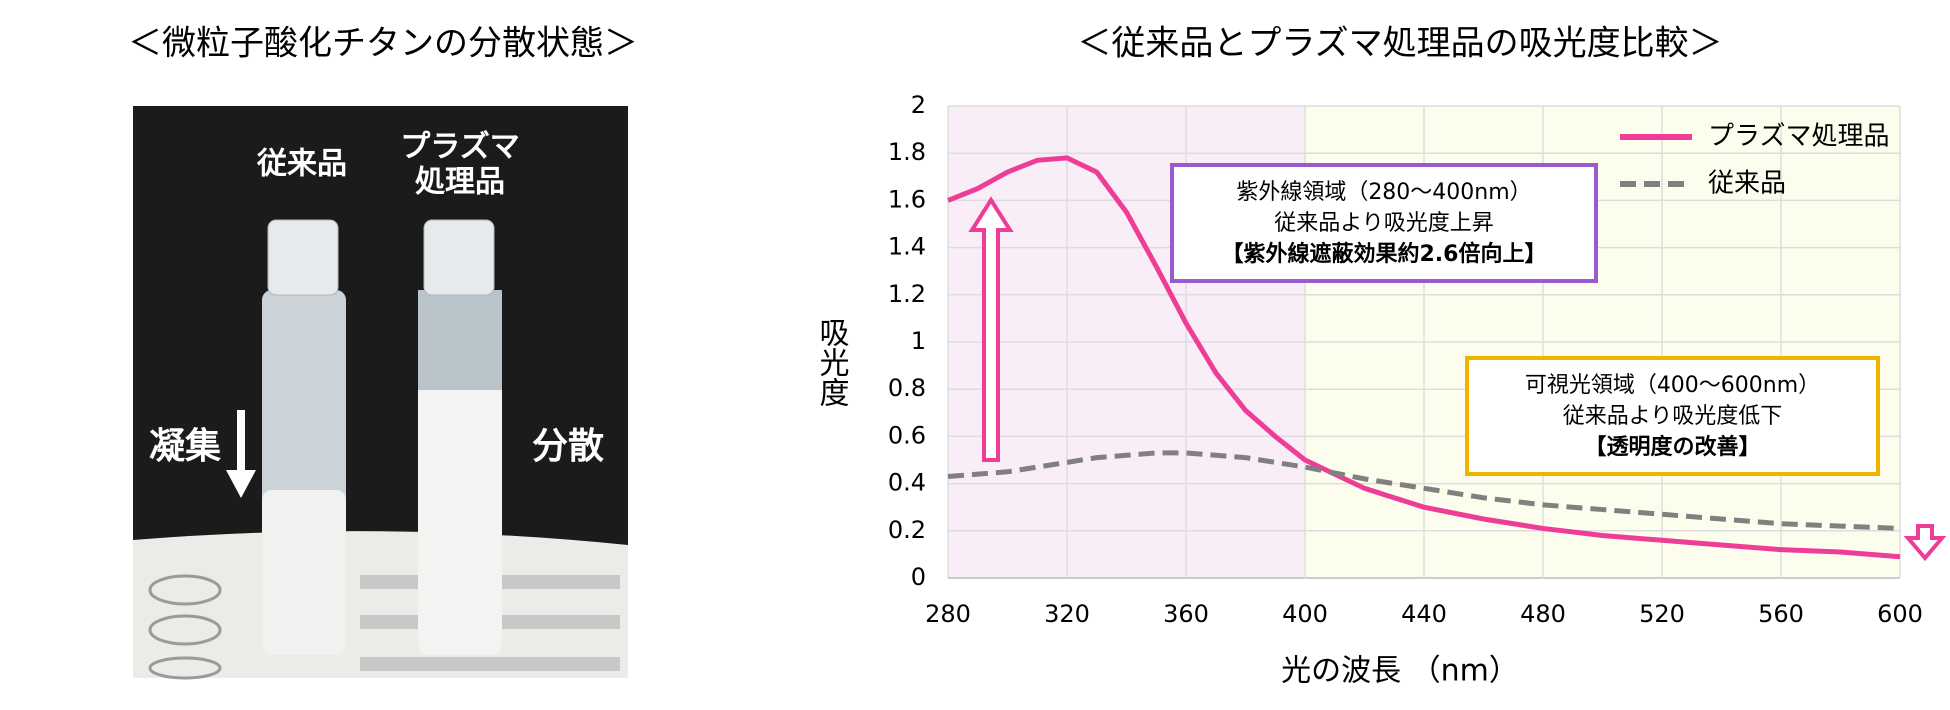  What do you see at coordinates (1424, 490) in the screenshot?
I see `series-line` at bounding box center [1424, 490].